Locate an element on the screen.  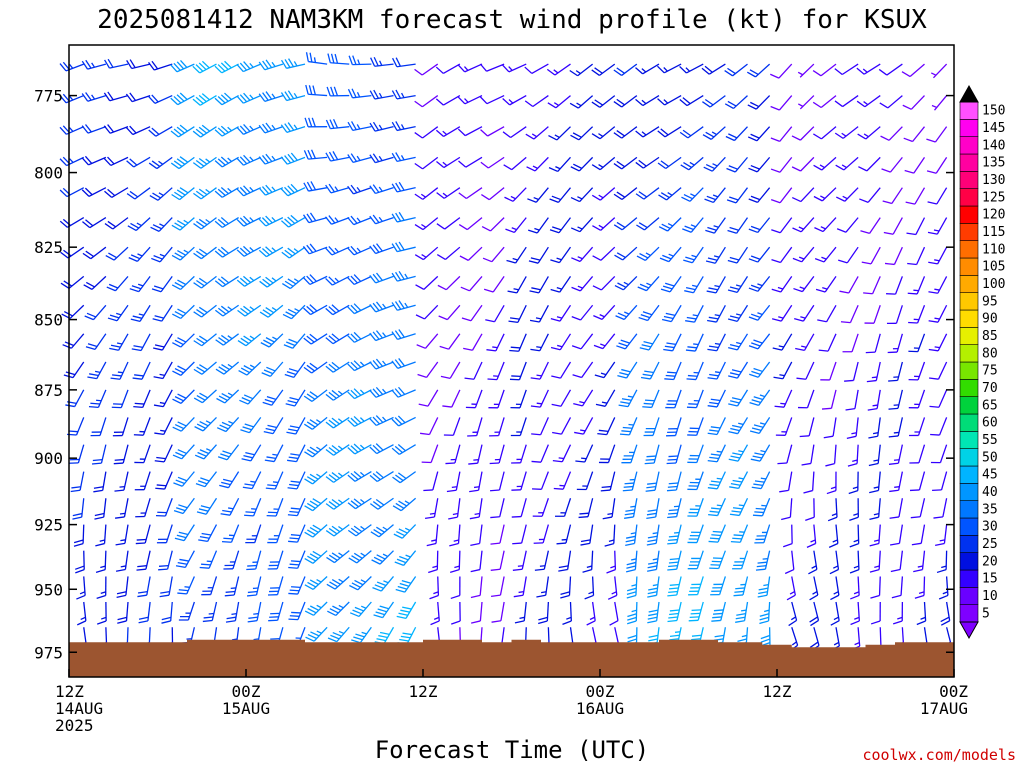
colorbar-label: 110 is located at coordinates (993, 249).